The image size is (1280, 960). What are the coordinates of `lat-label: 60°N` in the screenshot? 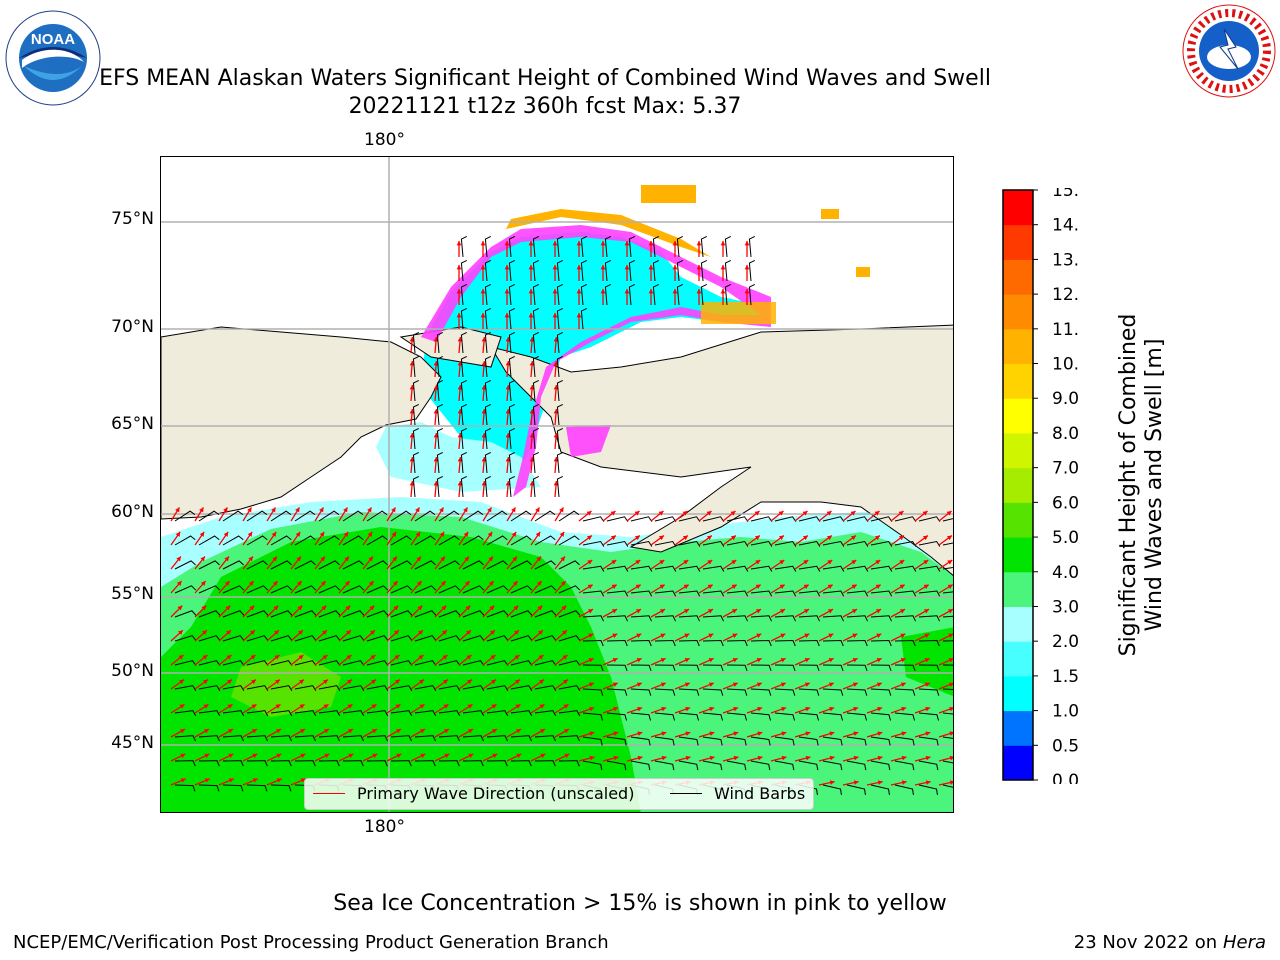 It's located at (132, 512).